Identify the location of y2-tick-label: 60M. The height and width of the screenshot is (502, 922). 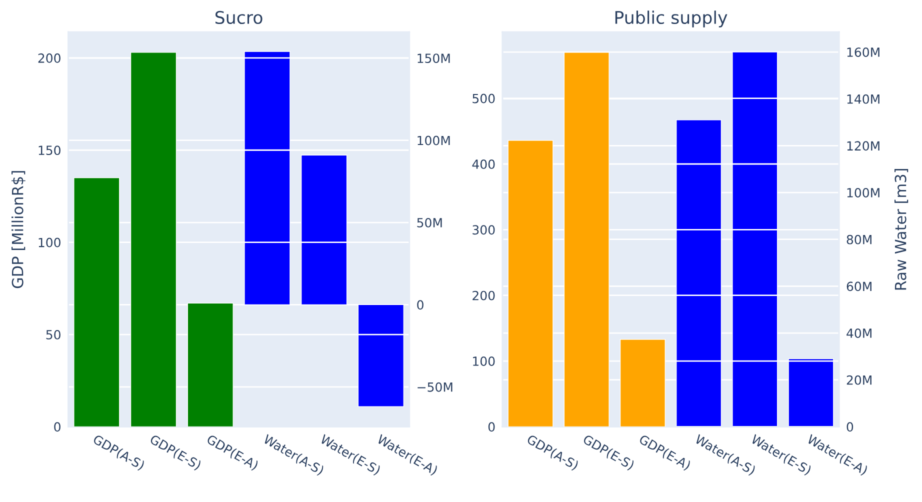
(859, 287).